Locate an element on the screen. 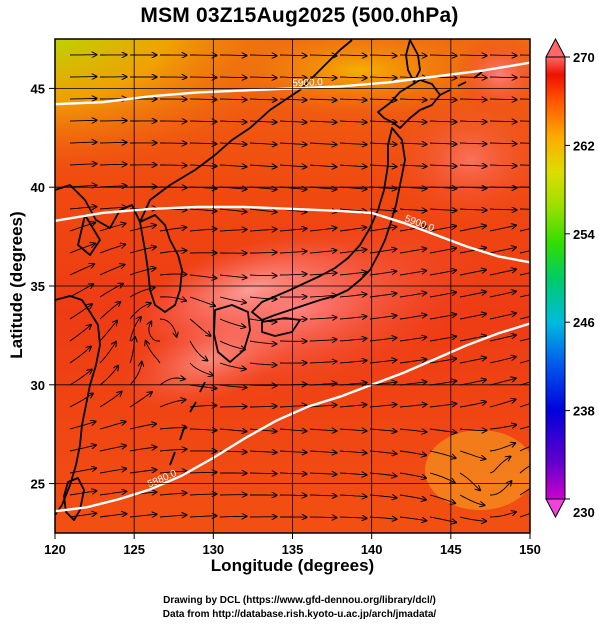 This screenshot has height=625, width=599. colorbar-bottom-arrow is located at coordinates (555, 508).